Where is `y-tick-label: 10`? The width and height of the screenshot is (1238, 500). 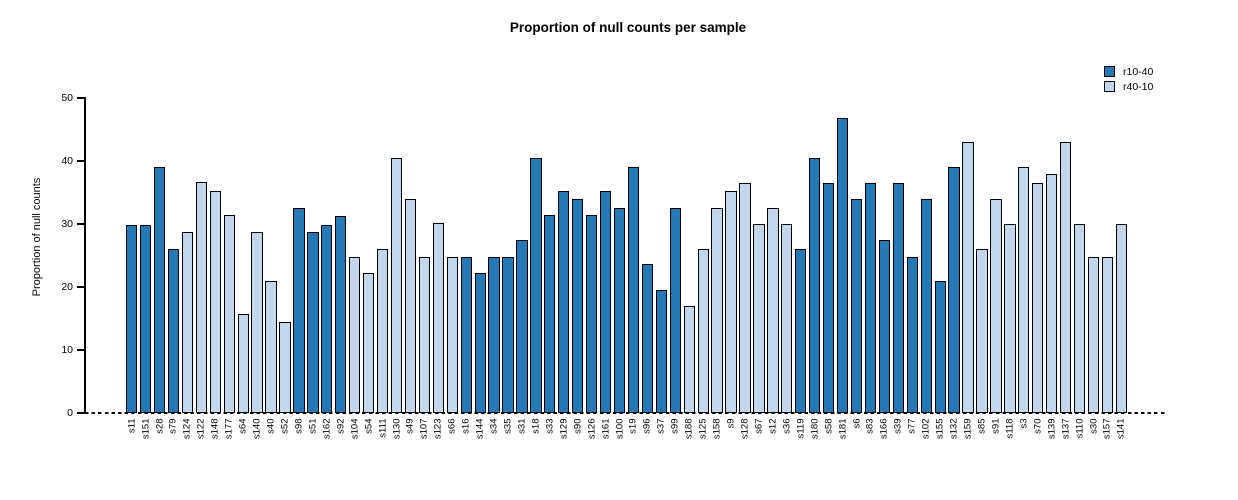 y-tick-label: 10 is located at coordinates (67, 350).